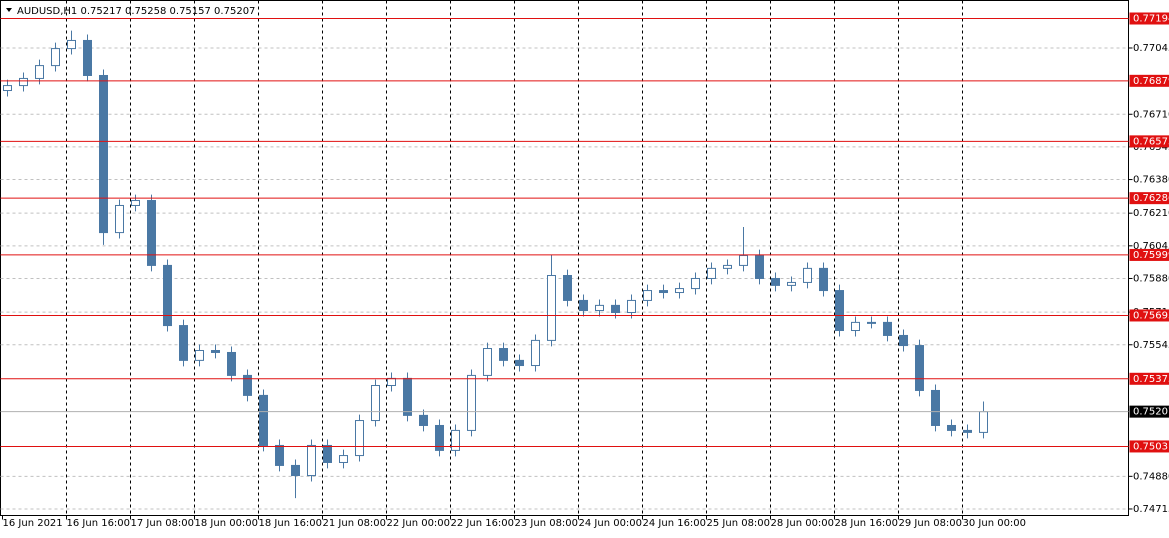  I want to click on x-tick-label: 22 Jun 00:00, so click(419, 523).